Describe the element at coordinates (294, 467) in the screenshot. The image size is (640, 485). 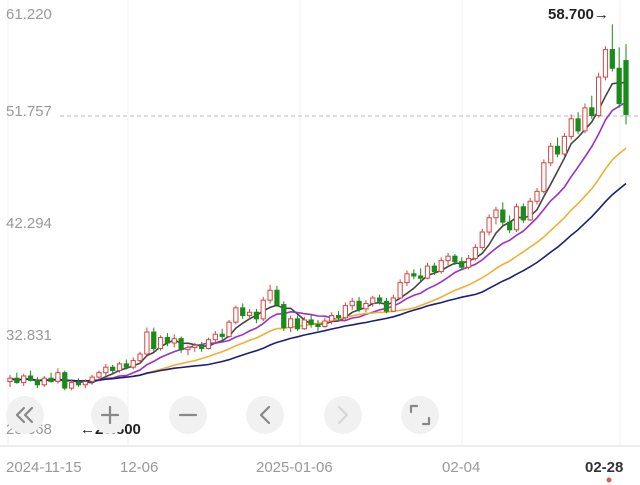
I see `x-tick-label-2: 2025-01-06` at that location.